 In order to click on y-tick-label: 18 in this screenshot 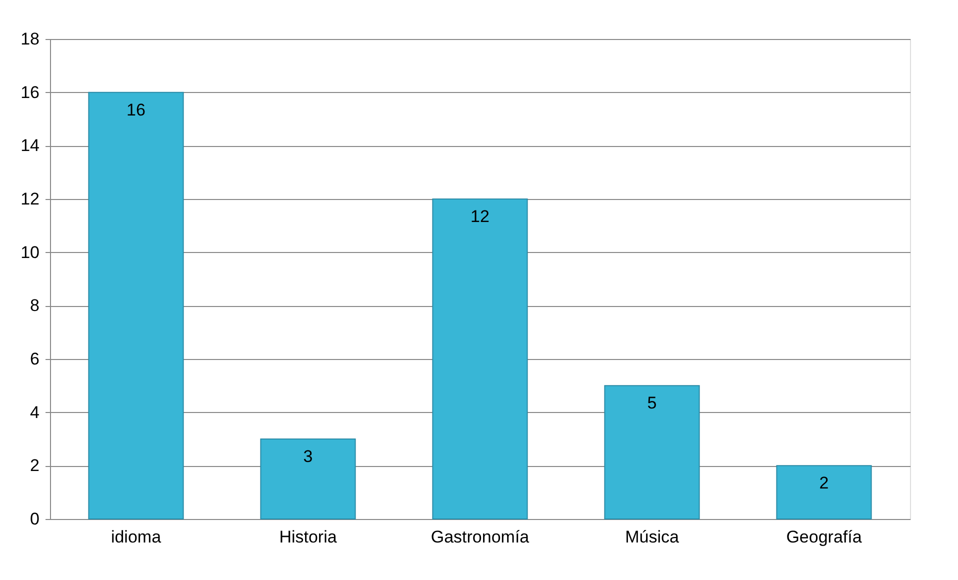, I will do `click(30, 39)`.